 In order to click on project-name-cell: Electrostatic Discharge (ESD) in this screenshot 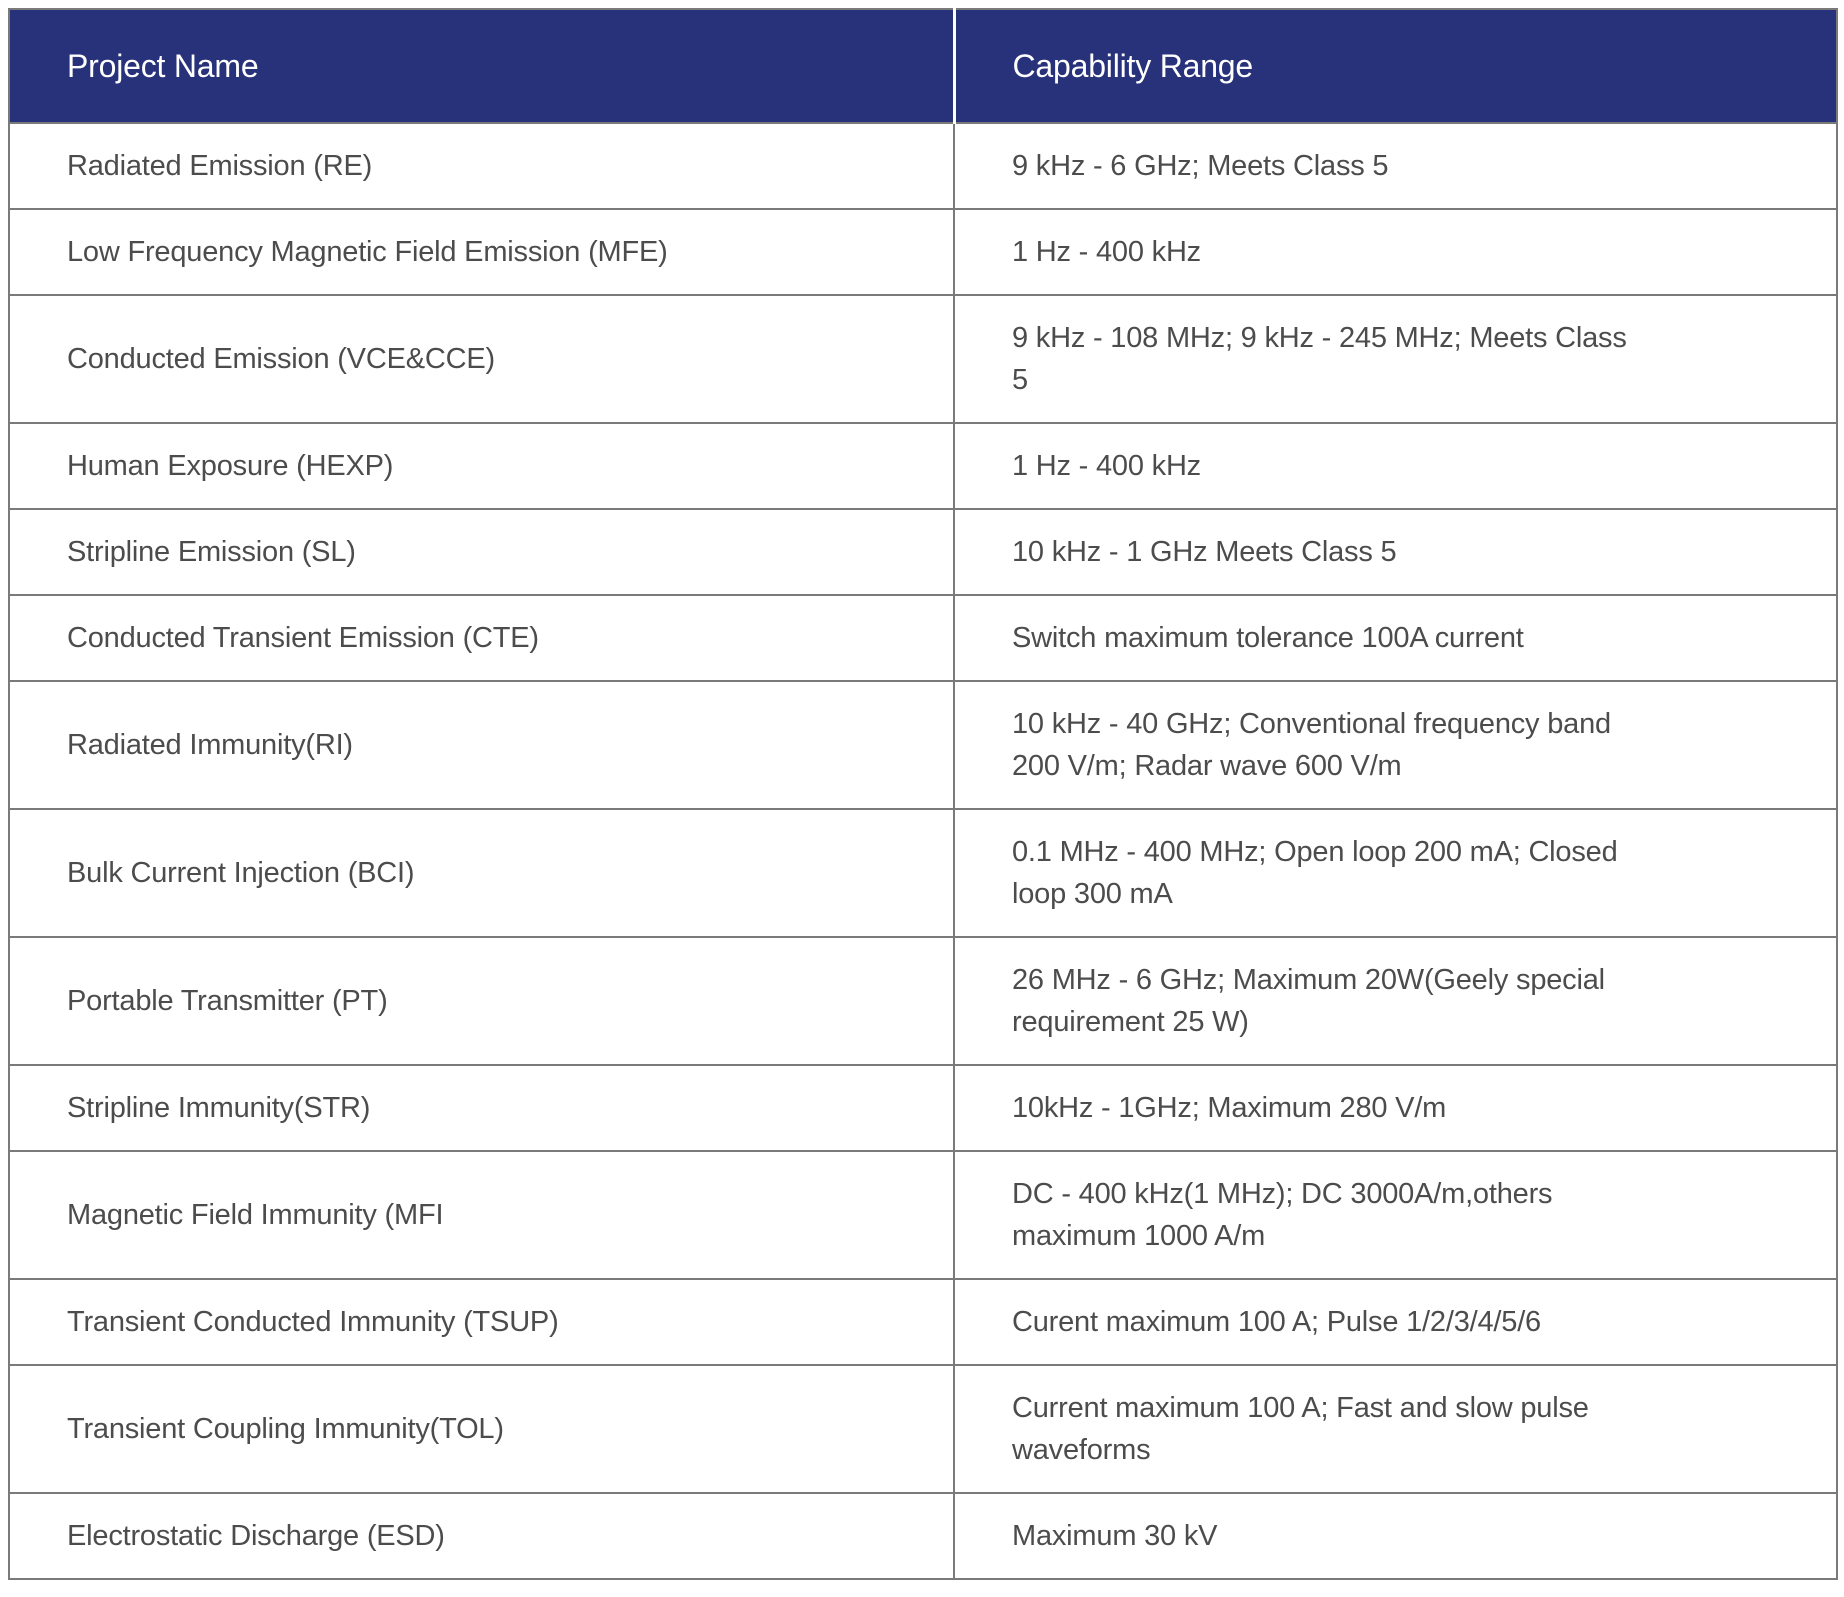, I will do `click(481, 1536)`.